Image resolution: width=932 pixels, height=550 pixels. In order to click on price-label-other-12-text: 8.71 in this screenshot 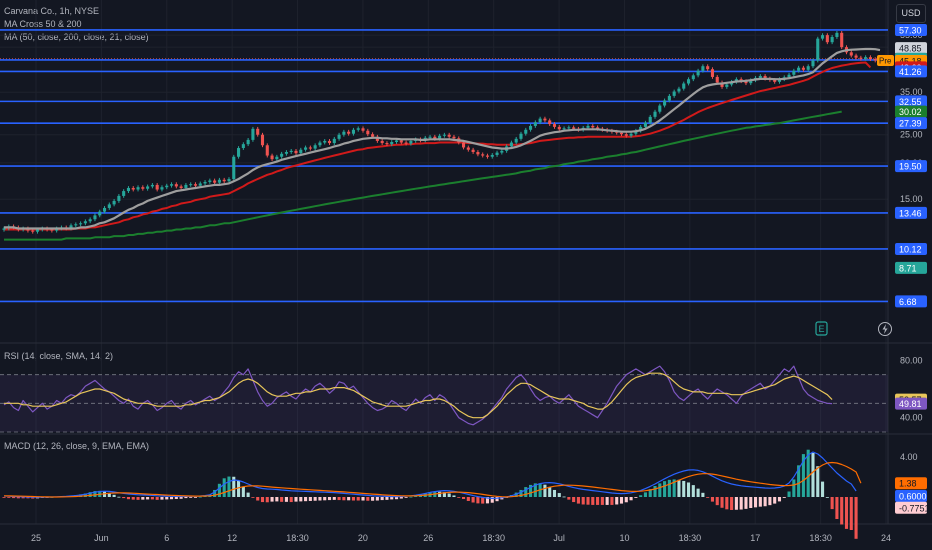, I will do `click(908, 268)`.